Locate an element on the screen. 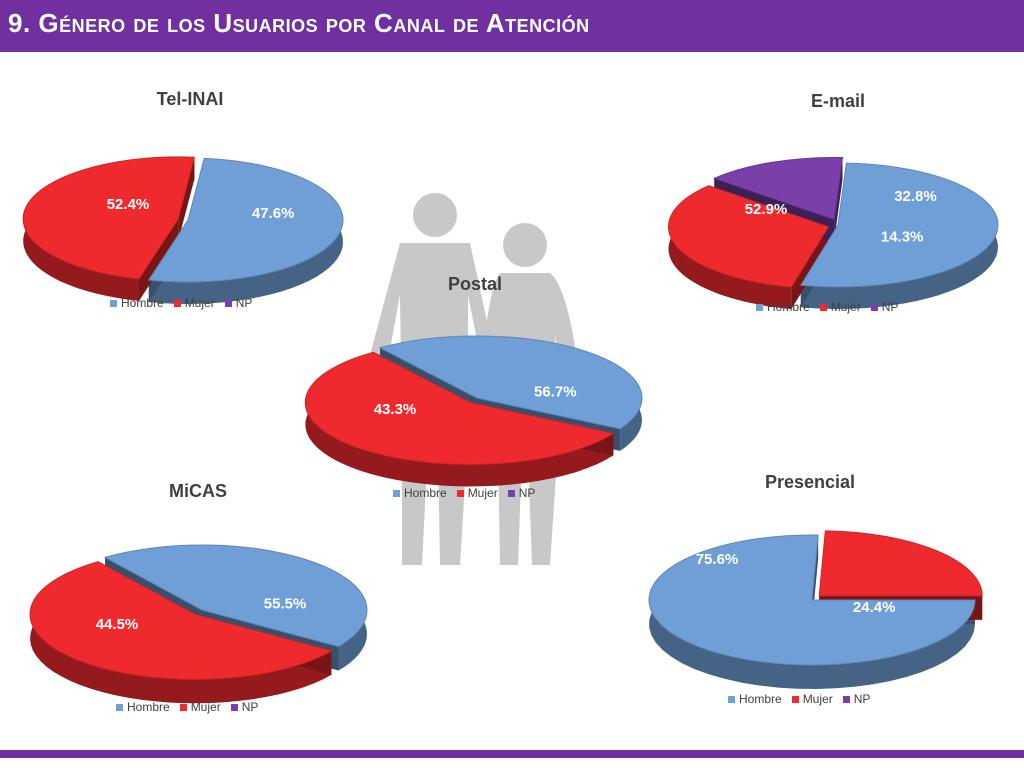 This screenshot has width=1024, height=768. chart-tel-inai: Tel-INAI 52.4% 47.6% Hombre Mujer NP is located at coordinates (195, 200).